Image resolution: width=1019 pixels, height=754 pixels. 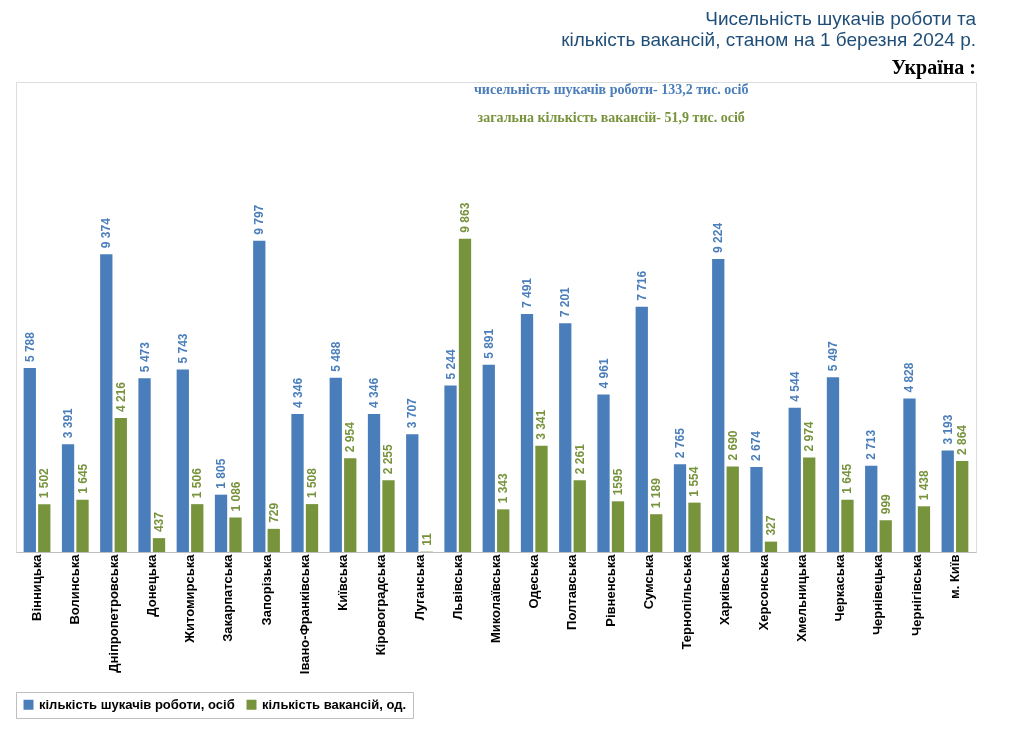 What do you see at coordinates (343, 582) in the screenshot?
I see `x-tick-label: Київська` at bounding box center [343, 582].